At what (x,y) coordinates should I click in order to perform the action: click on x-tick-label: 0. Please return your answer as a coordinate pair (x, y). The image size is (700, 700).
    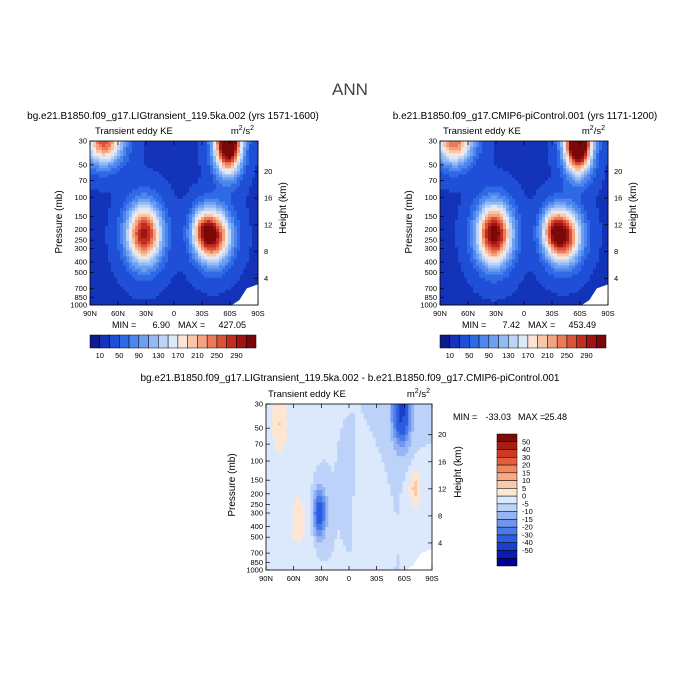
    Looking at the image, I should click on (174, 313).